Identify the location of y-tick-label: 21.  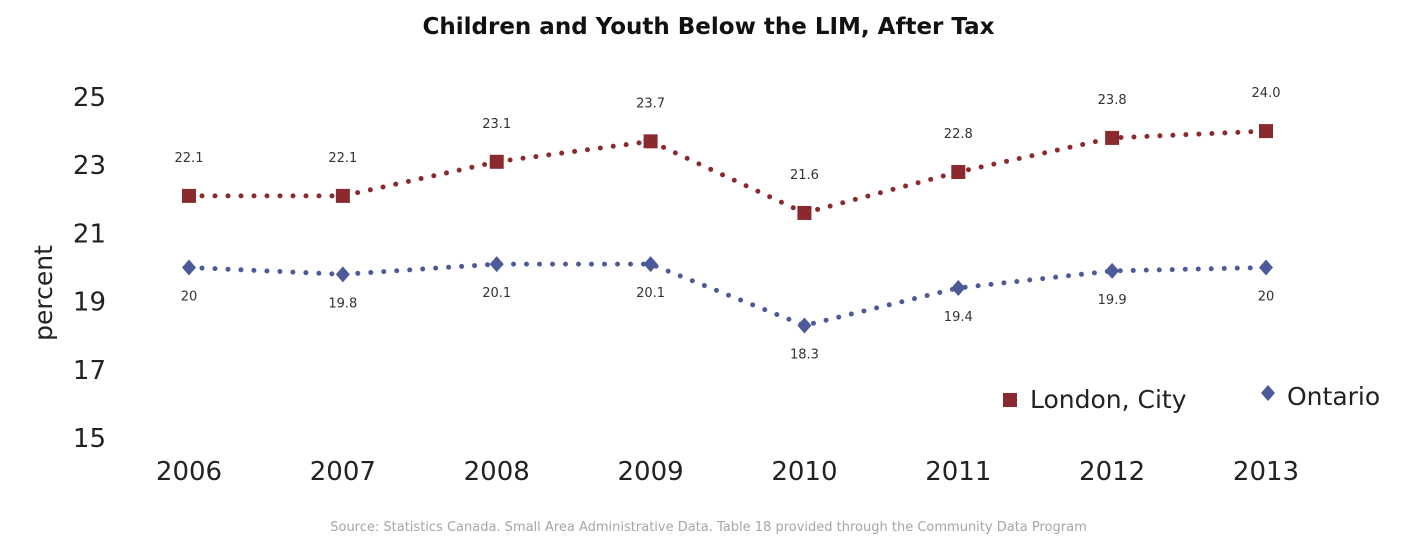
(89, 234).